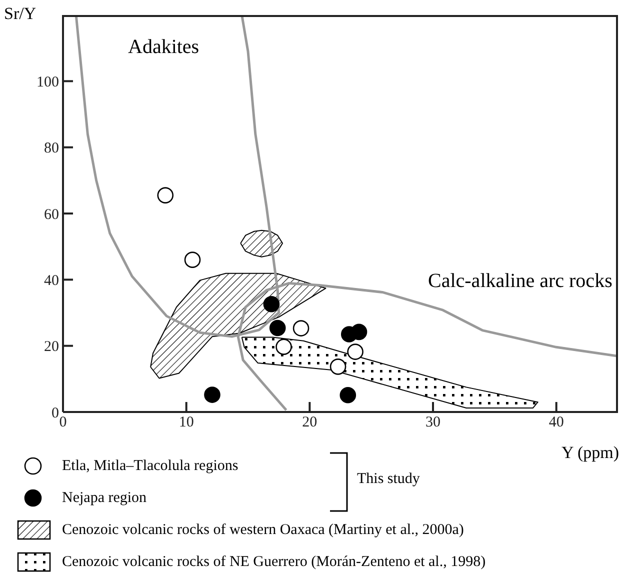  Describe the element at coordinates (51, 148) in the screenshot. I see `y-tick-label: 80` at that location.